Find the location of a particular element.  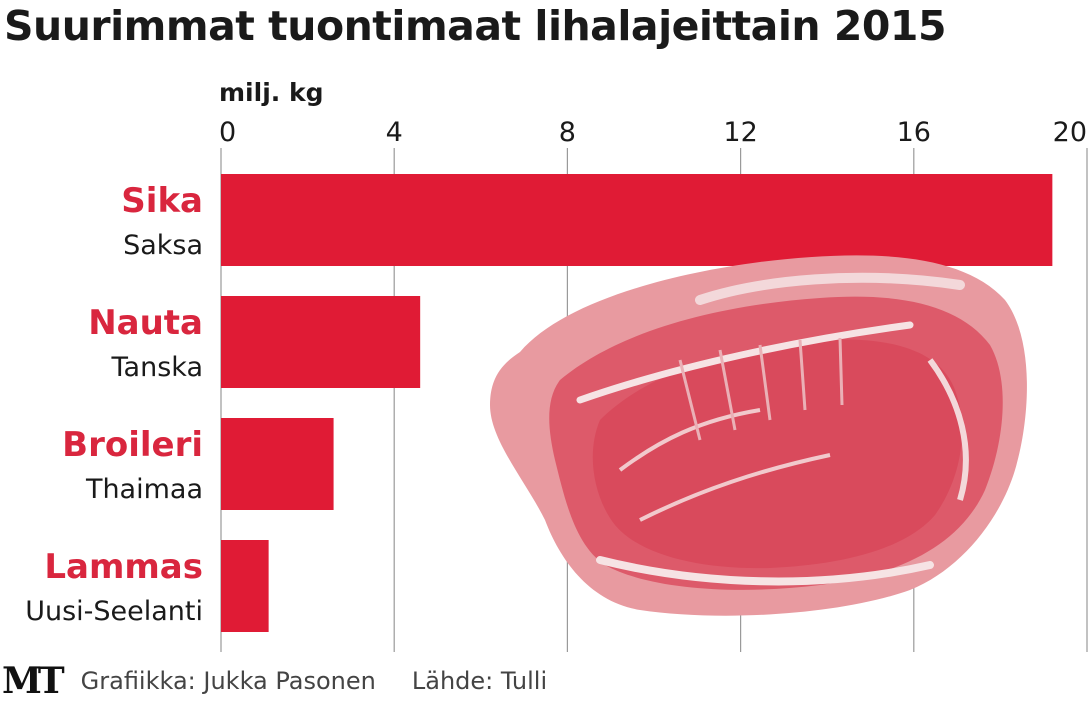

x-tick-label: 16 is located at coordinates (914, 132).